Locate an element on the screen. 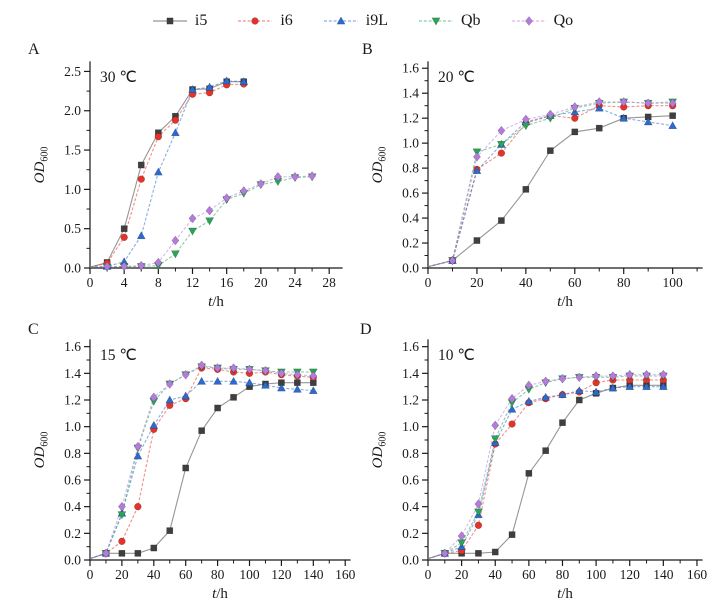 This screenshot has height=607, width=725. i9L-legend-marker-icon is located at coordinates (340, 20).